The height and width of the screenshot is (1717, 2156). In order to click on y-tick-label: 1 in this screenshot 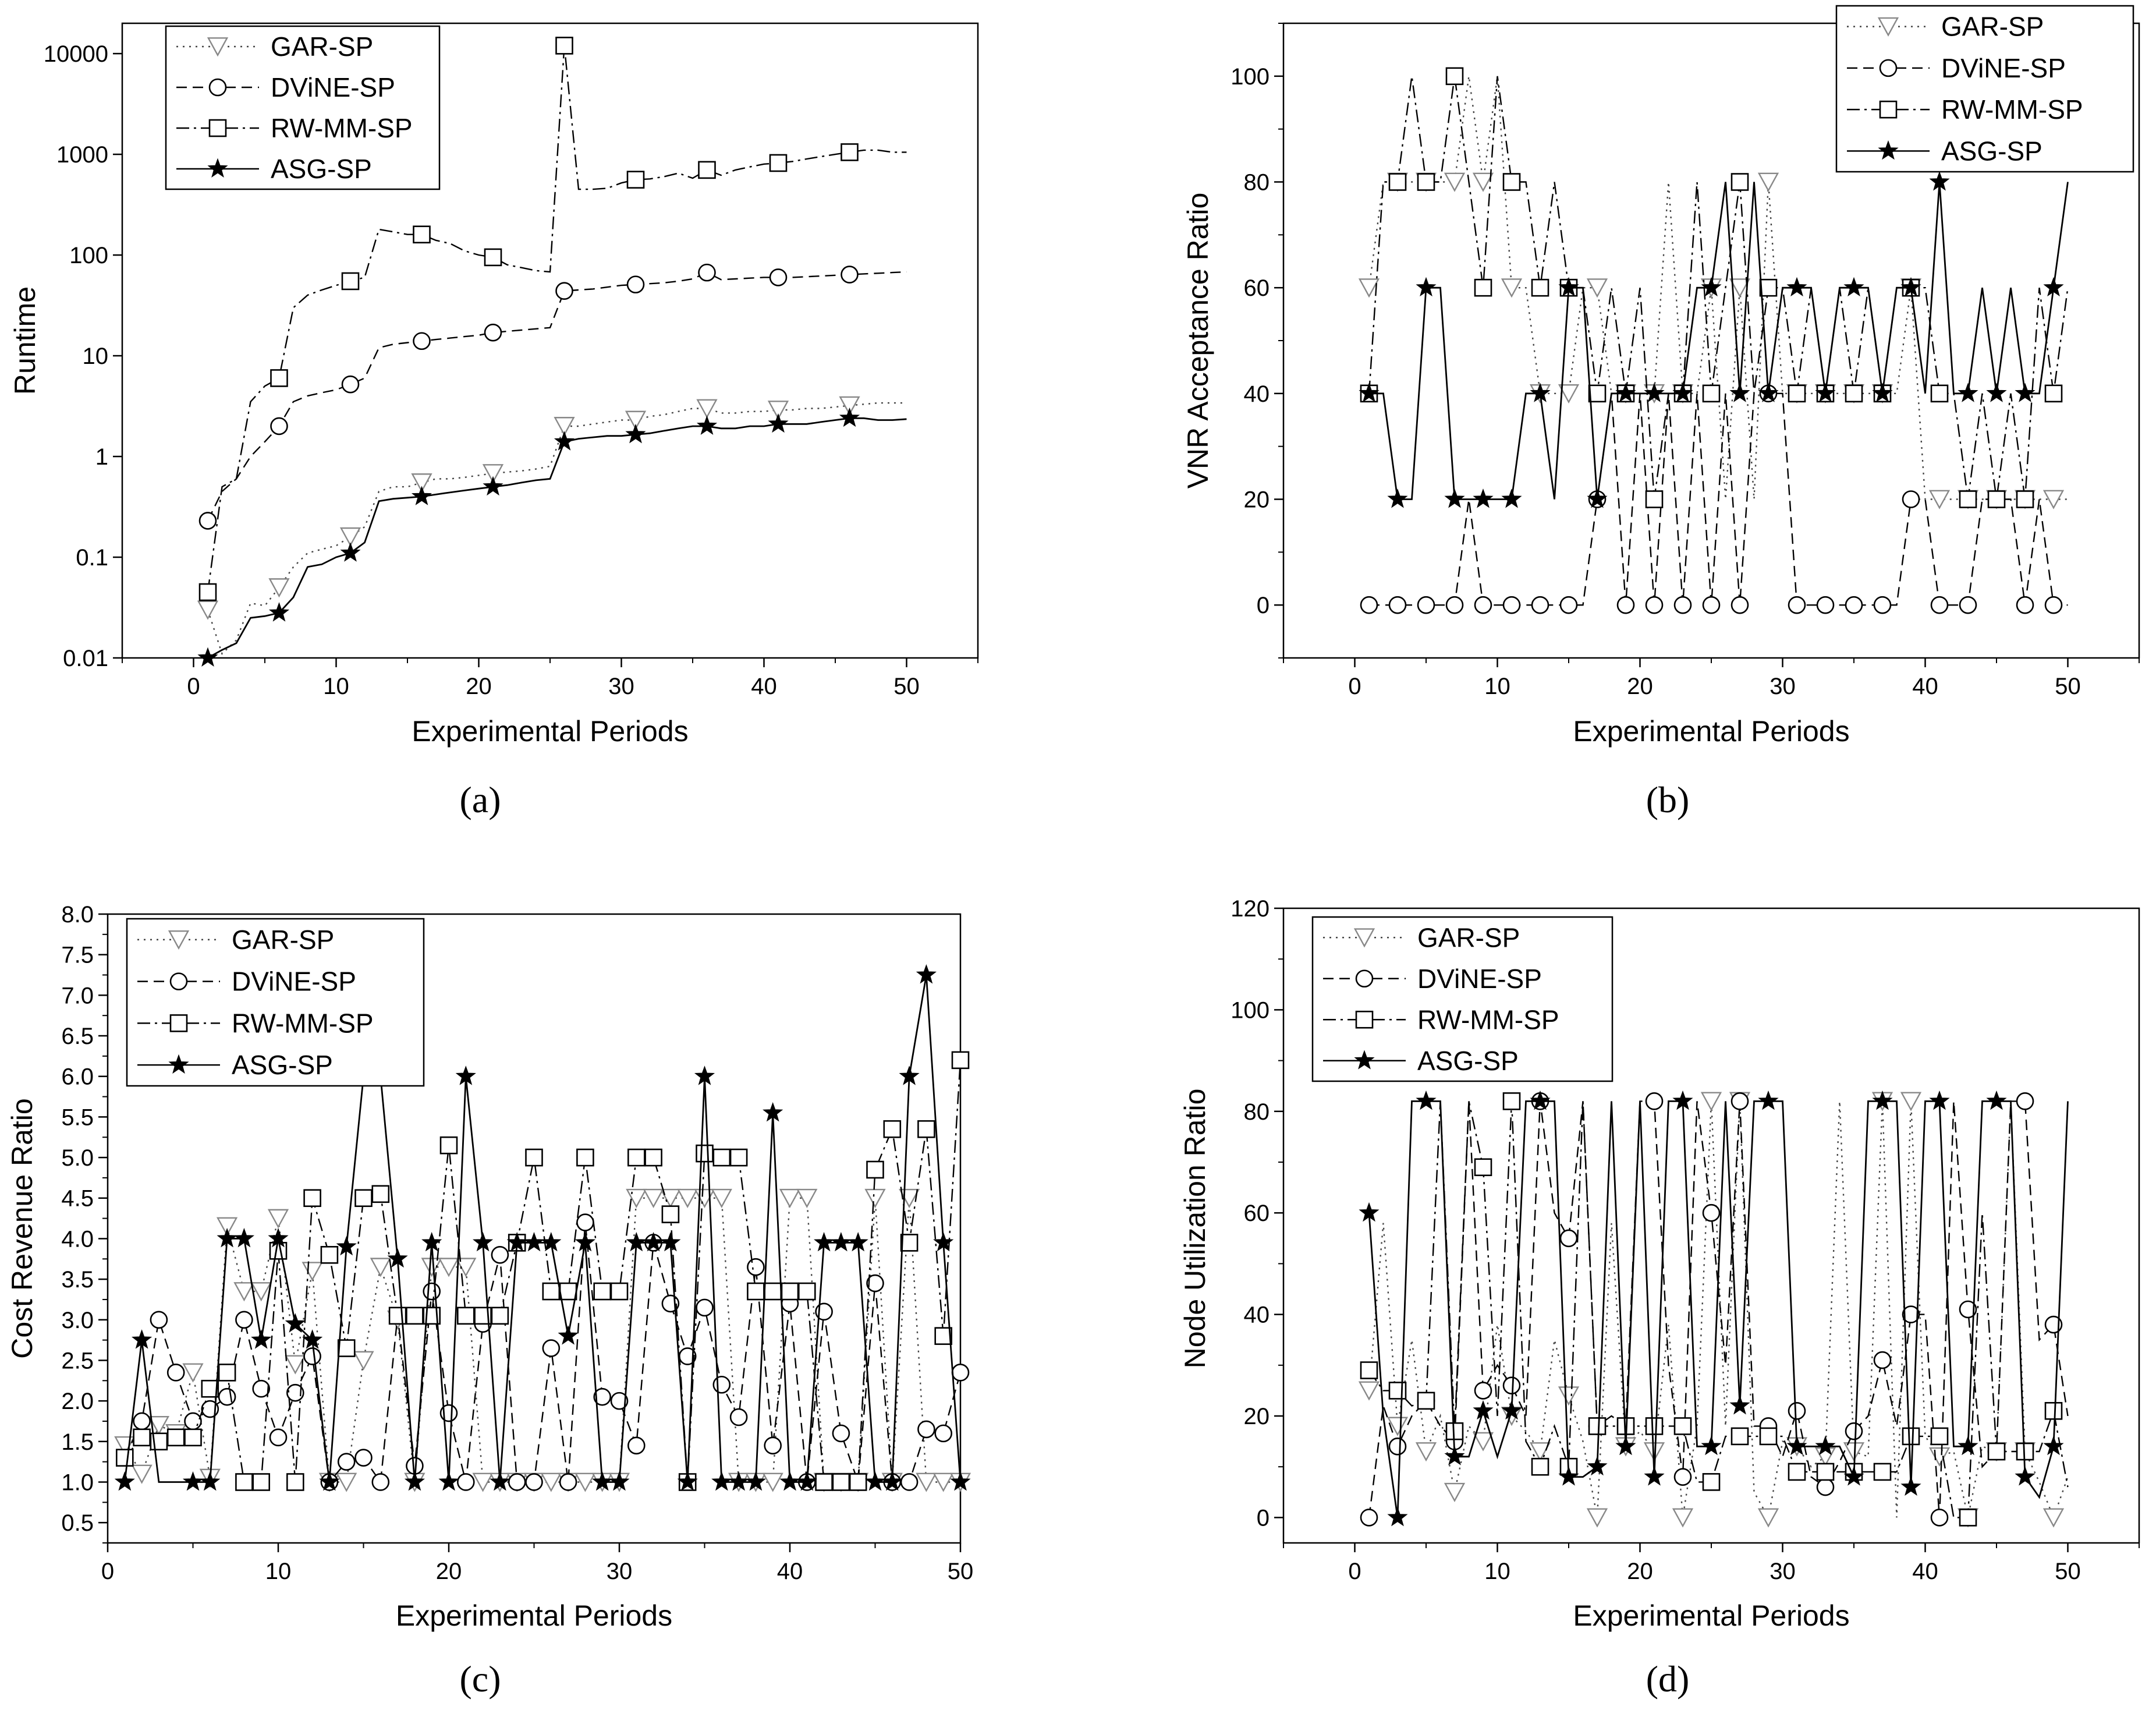, I will do `click(101, 457)`.